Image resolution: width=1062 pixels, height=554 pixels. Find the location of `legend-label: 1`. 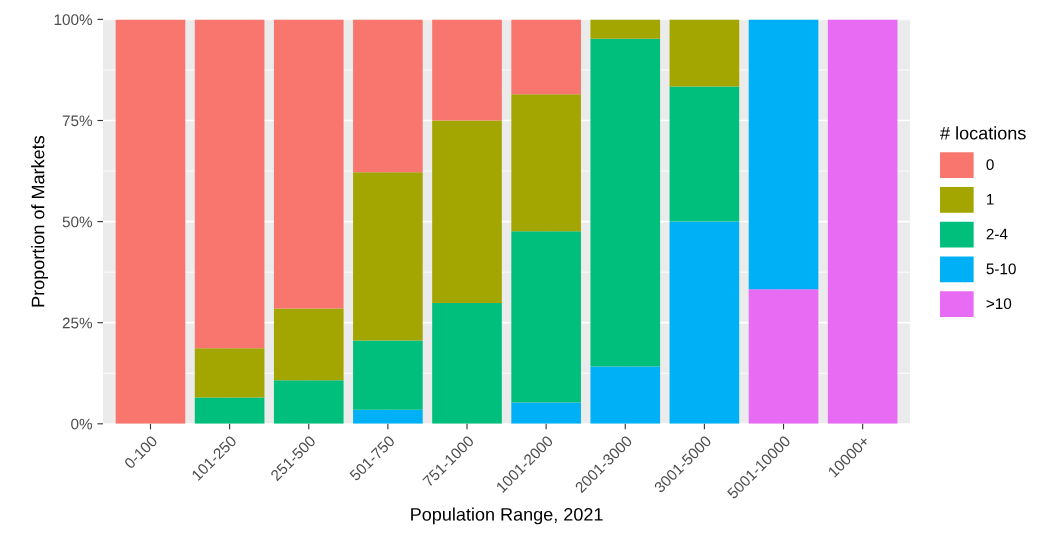

legend-label: 1 is located at coordinates (990, 199).